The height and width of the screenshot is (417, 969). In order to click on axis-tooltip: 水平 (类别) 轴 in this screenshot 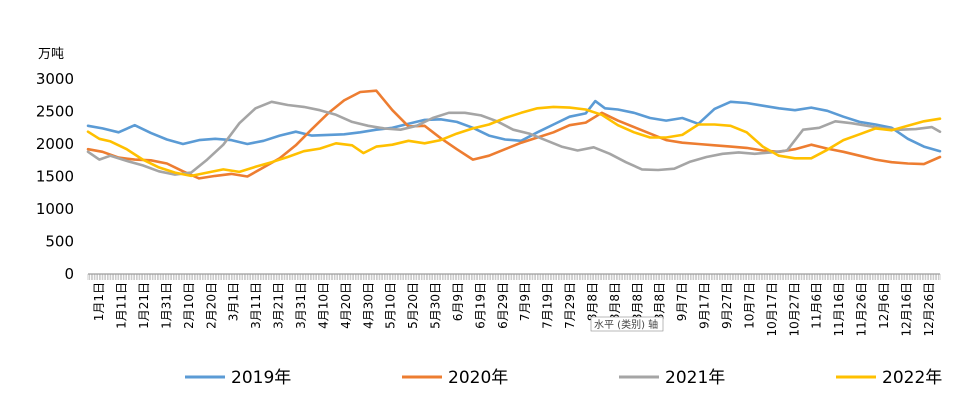, I will do `click(627, 324)`.